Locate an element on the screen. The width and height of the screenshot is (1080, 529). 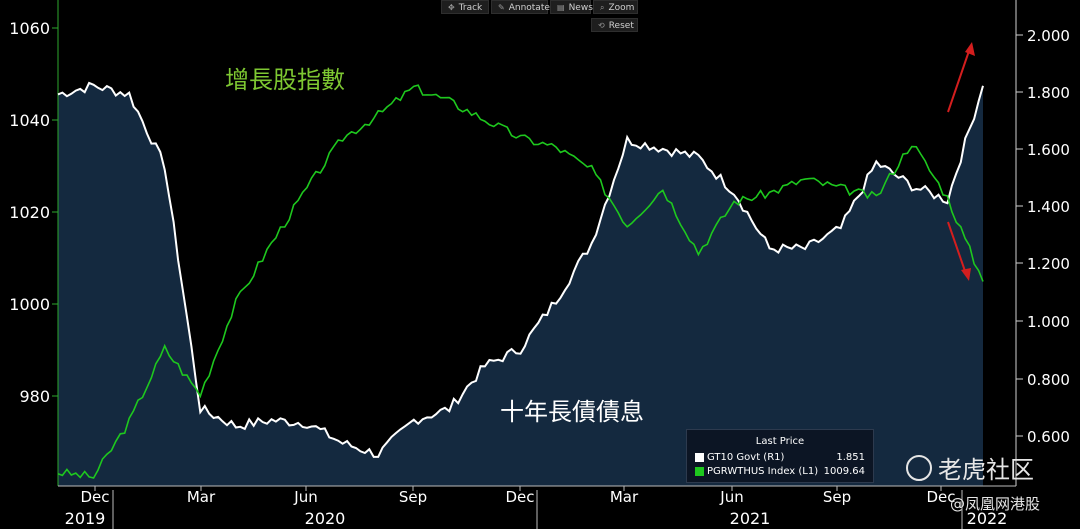
legend-value-growth: 1009.64 is located at coordinates (844, 471).